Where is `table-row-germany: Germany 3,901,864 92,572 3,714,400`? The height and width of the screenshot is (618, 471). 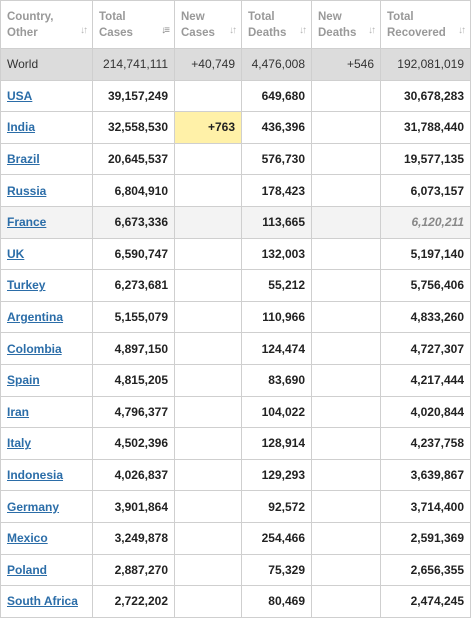
table-row-germany: Germany 3,901,864 92,572 3,714,400 is located at coordinates (235, 506).